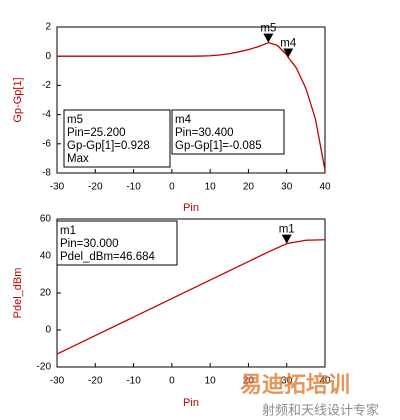 The height and width of the screenshot is (420, 400). Describe the element at coordinates (75, 120) in the screenshot. I see `marker-box-name: m5` at that location.